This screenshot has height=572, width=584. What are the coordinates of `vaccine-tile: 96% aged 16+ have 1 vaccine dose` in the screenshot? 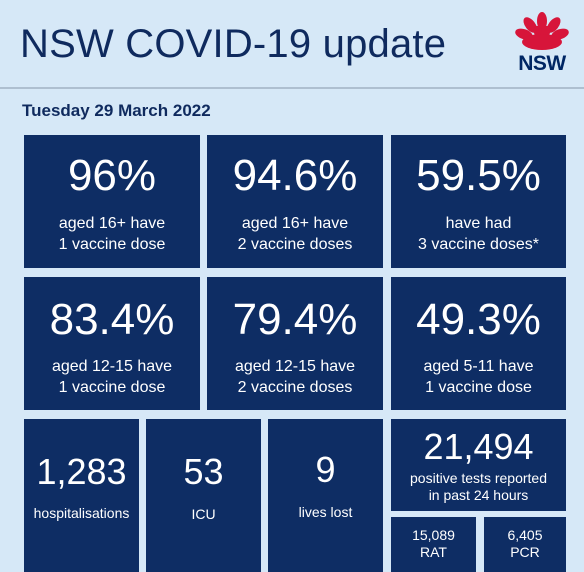 It's located at (112, 201).